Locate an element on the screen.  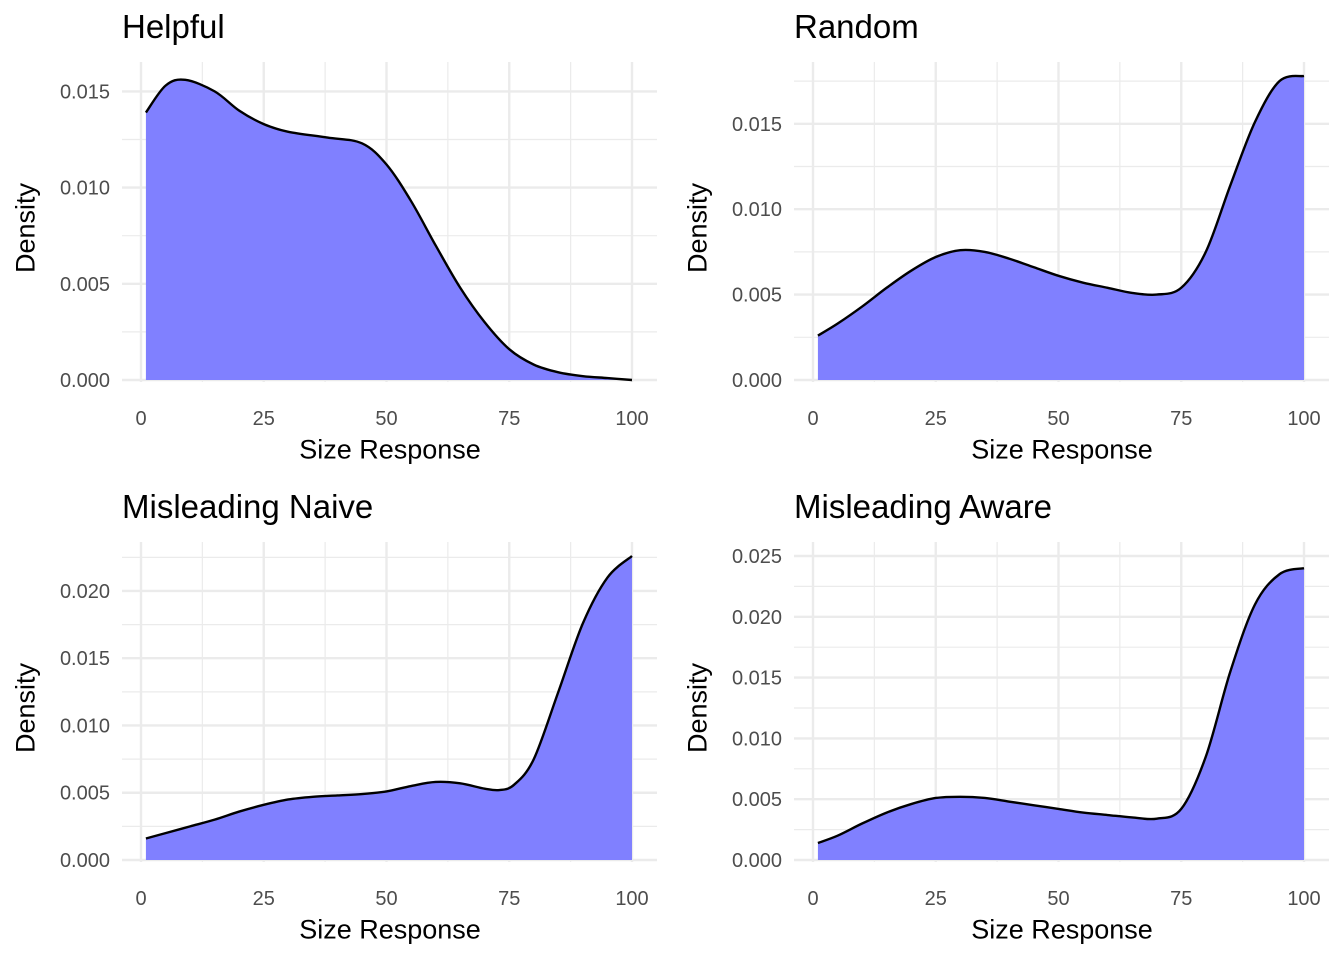
panel-title: Misleading Naive is located at coordinates (248, 506).